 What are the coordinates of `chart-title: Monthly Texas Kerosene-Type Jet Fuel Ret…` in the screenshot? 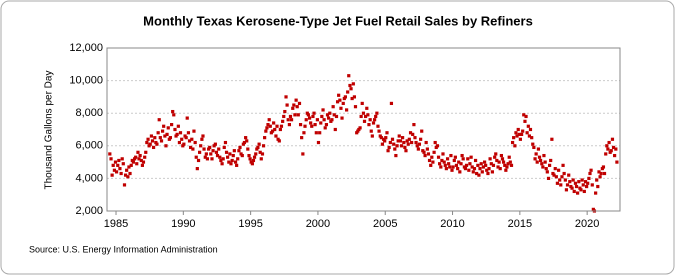 It's located at (338, 20).